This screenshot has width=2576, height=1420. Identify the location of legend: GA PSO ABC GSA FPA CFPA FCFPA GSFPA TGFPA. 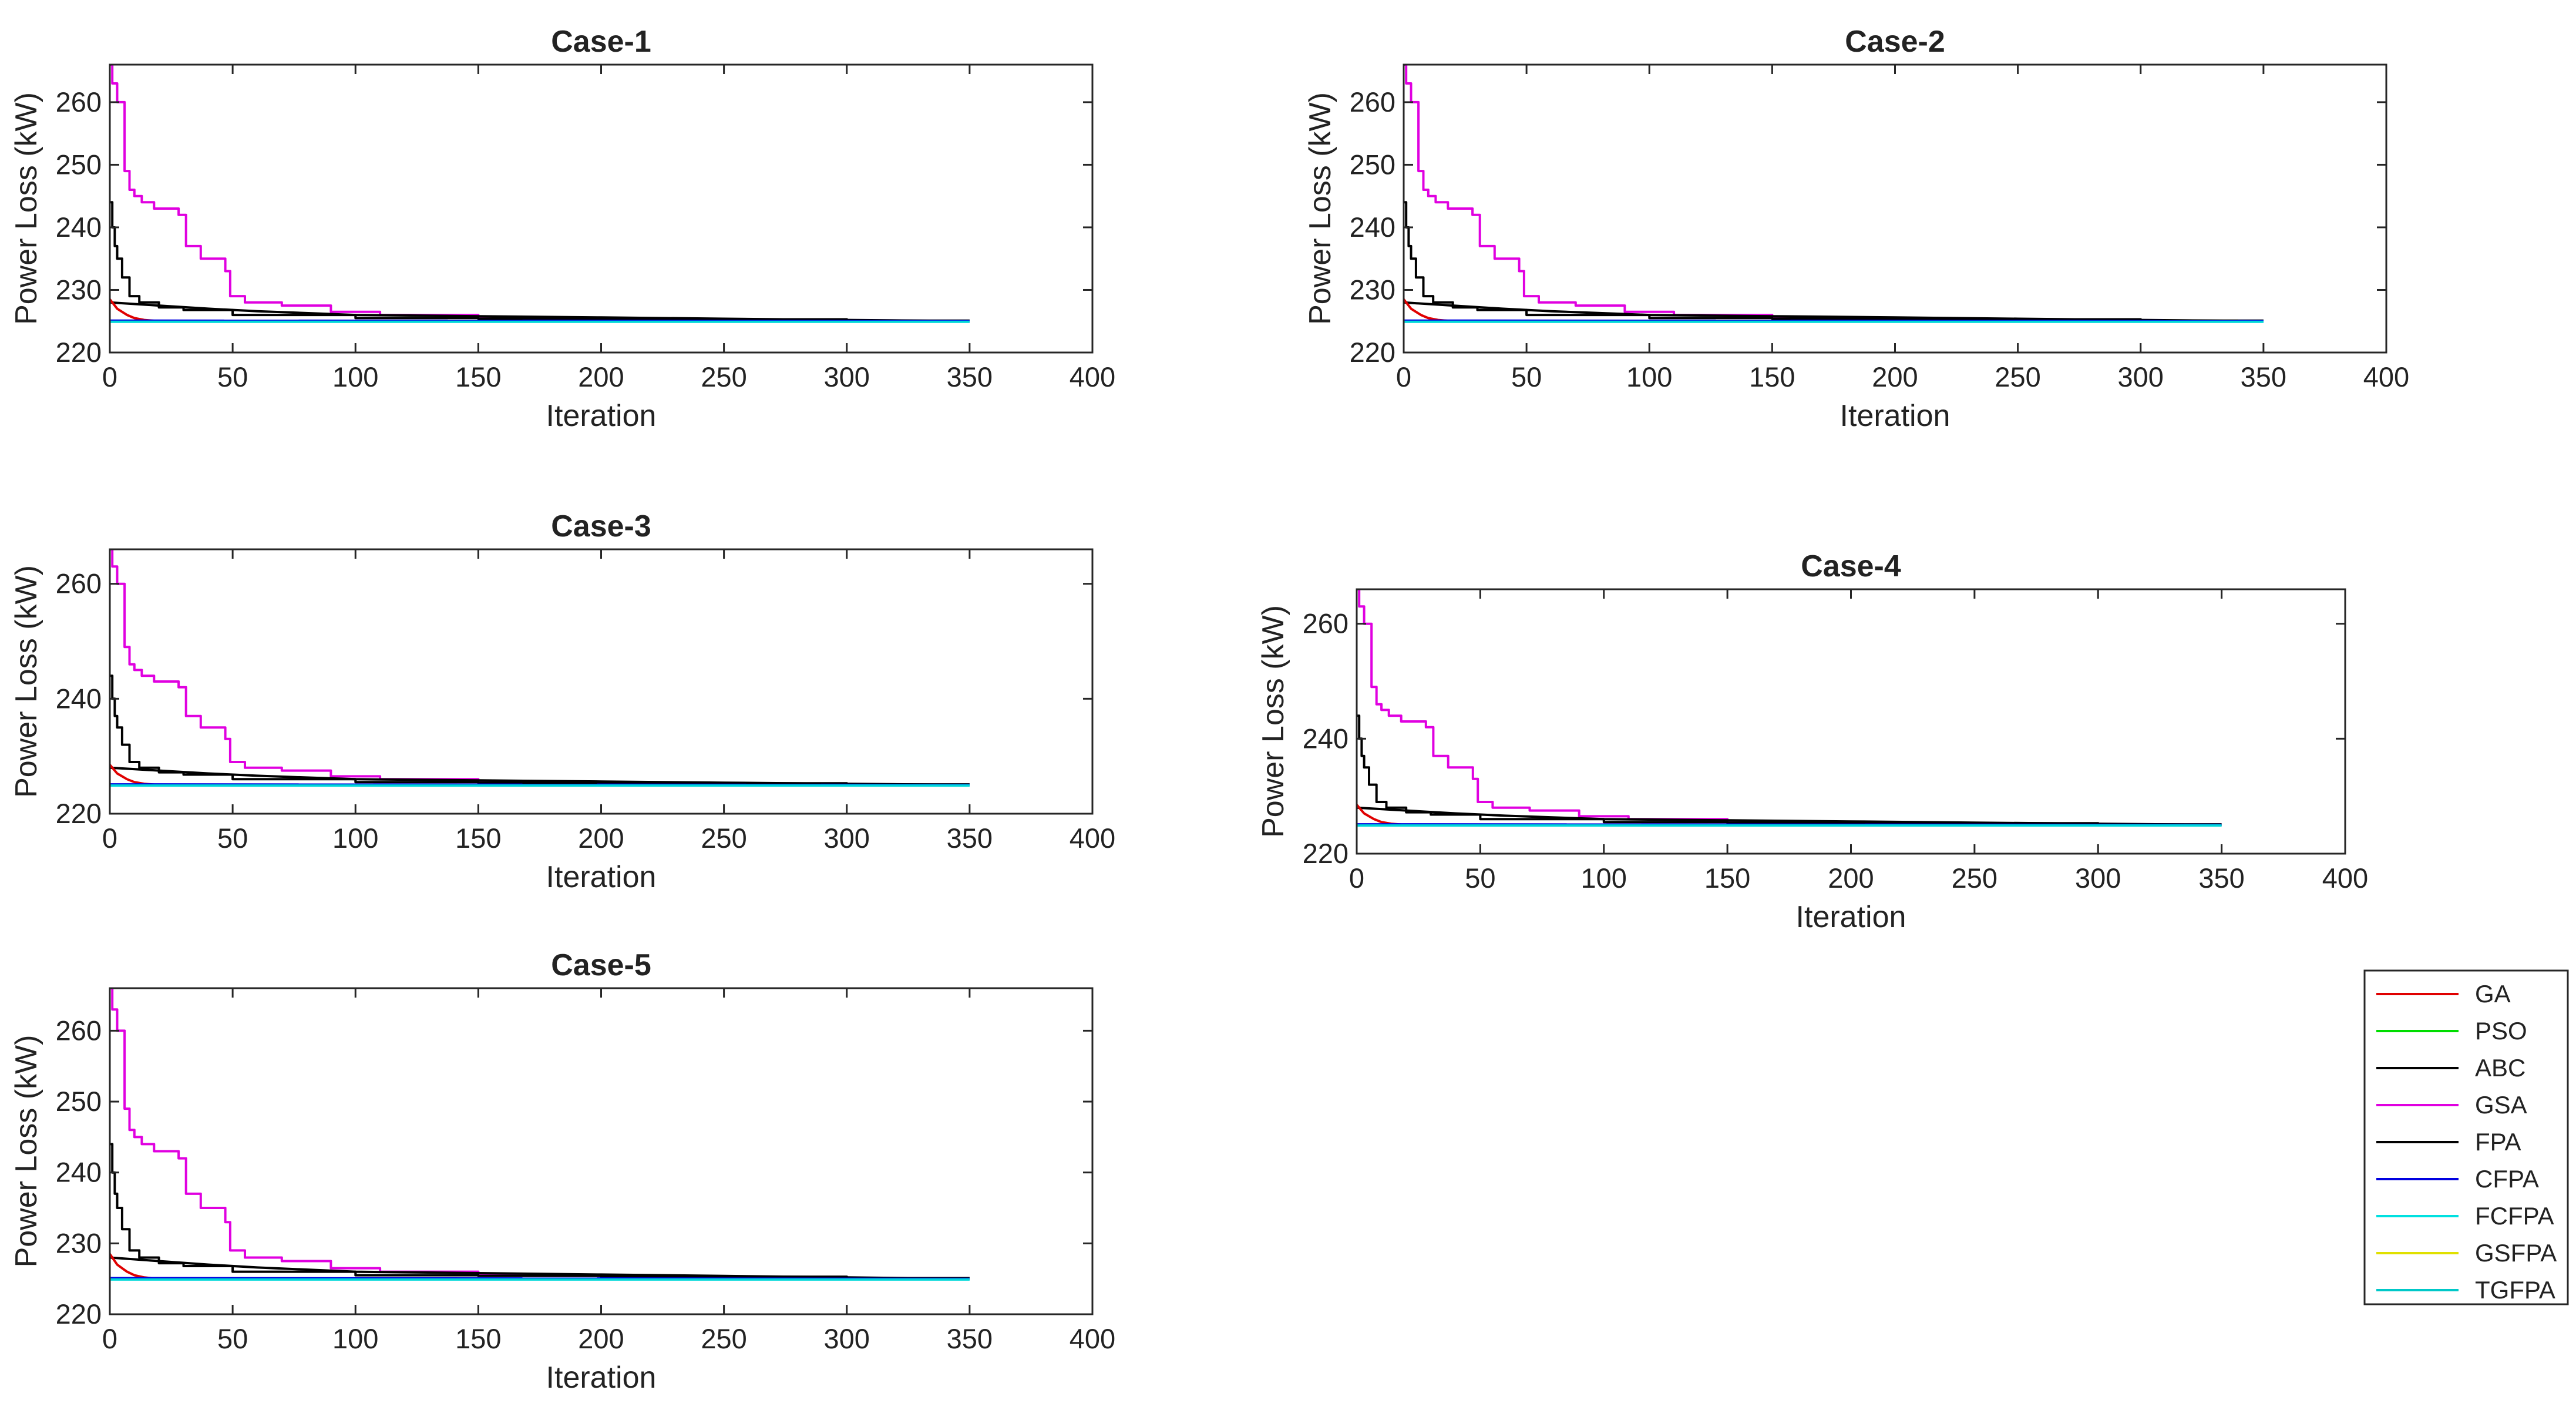
(2466, 1137).